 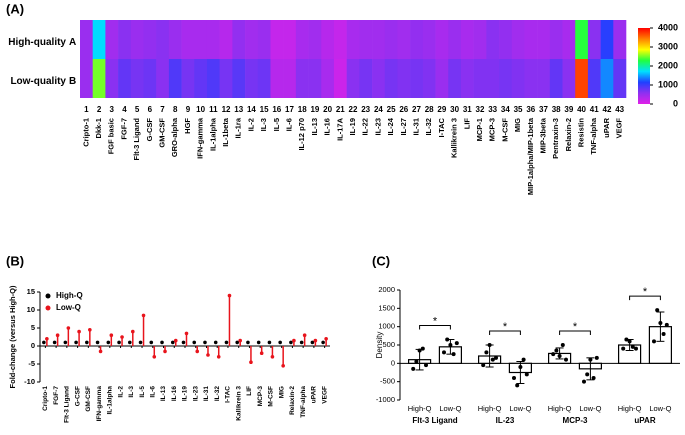 What do you see at coordinates (327, 127) in the screenshot?
I see `column-label: IL-16` at bounding box center [327, 127].